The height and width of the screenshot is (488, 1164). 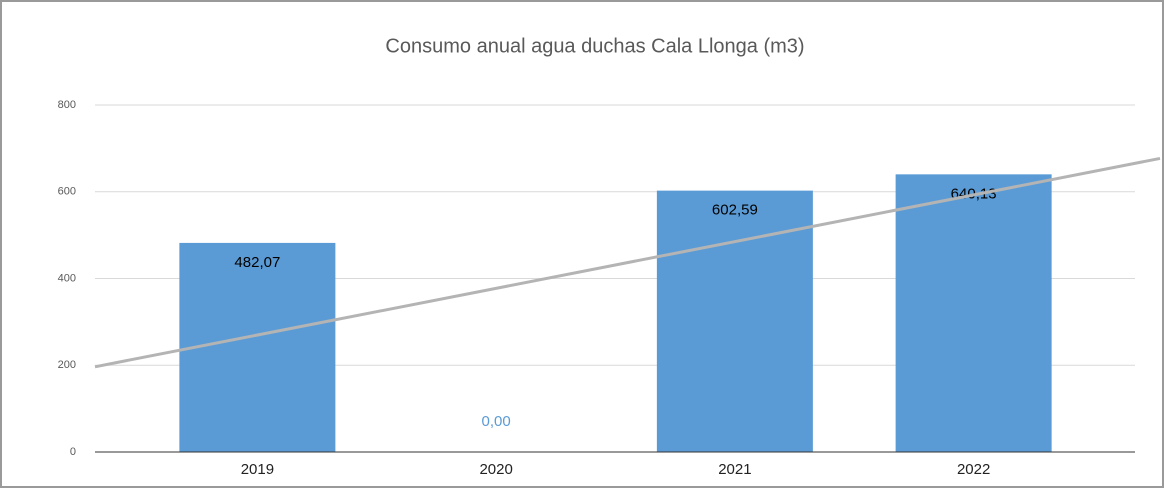 What do you see at coordinates (496, 421) in the screenshot?
I see `data-label: 0,00` at bounding box center [496, 421].